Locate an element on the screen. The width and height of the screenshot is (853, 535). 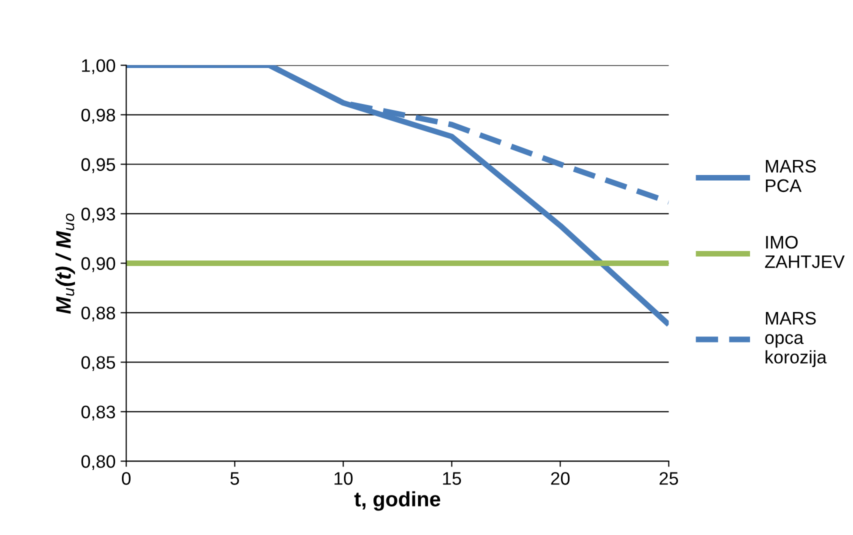
x-axis-title: t, godine is located at coordinates (397, 501).